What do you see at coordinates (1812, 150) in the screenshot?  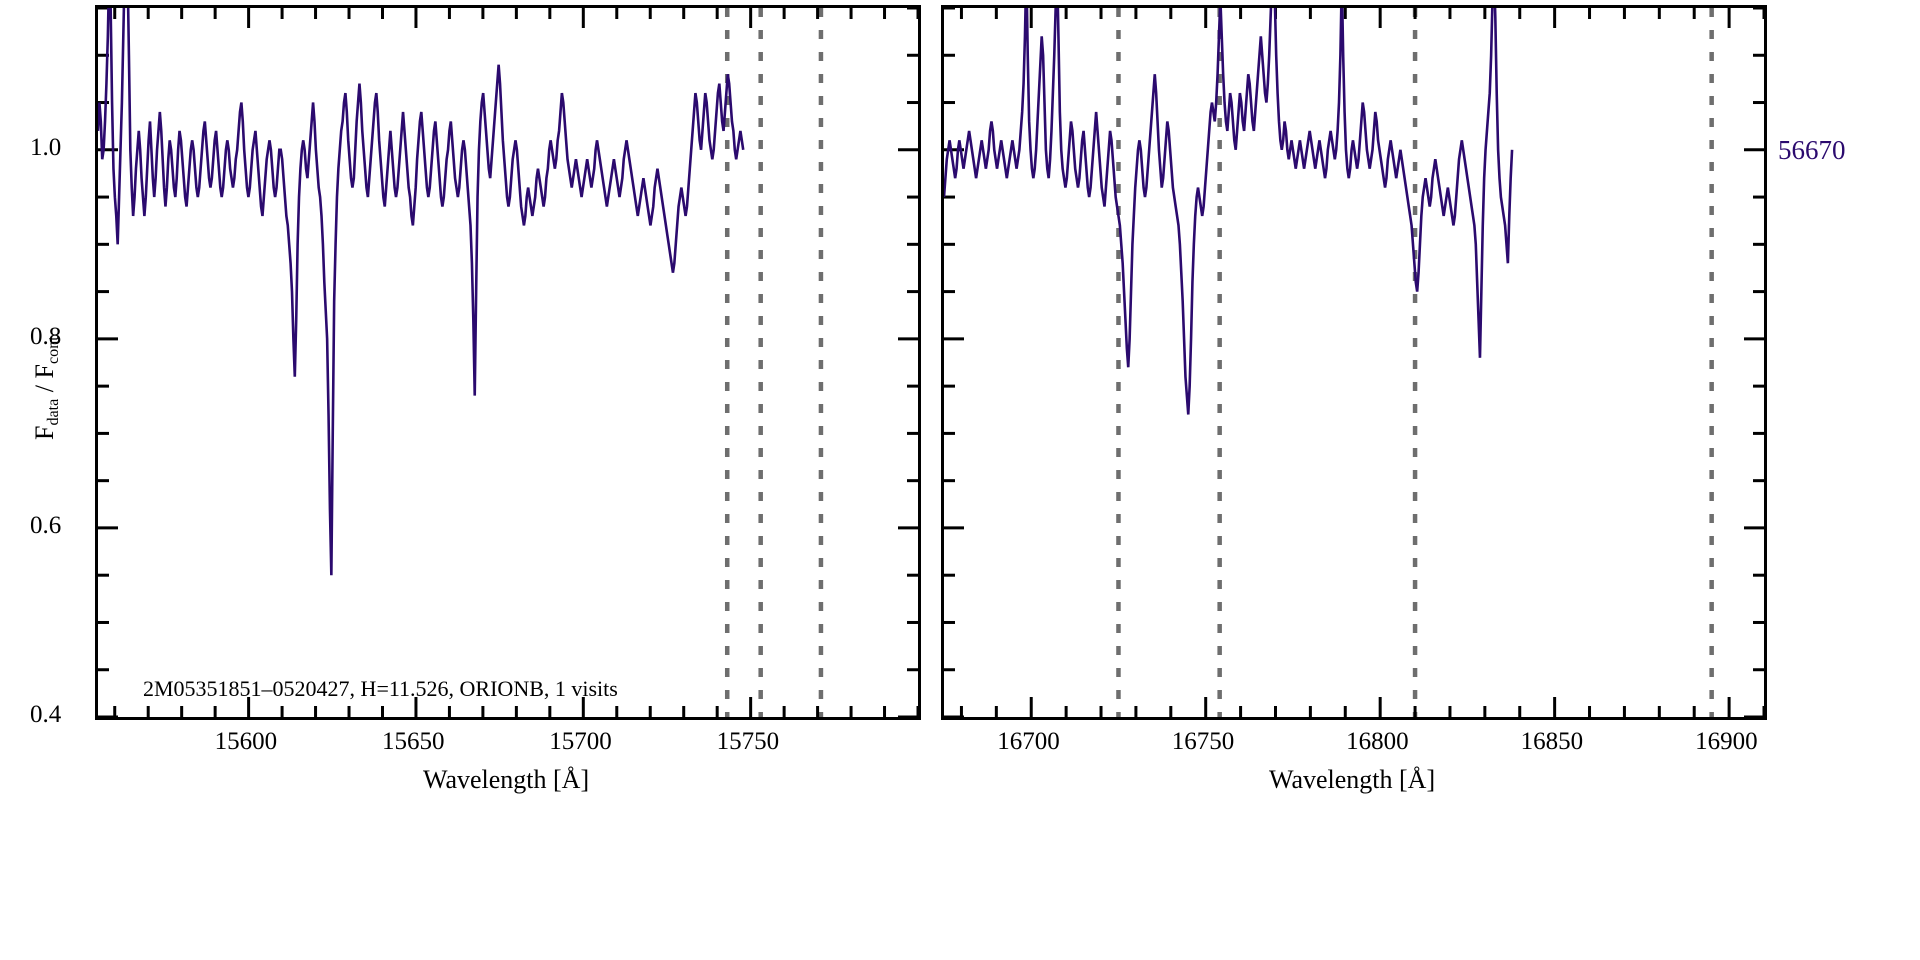 I see `mjd-label: 56670` at bounding box center [1812, 150].